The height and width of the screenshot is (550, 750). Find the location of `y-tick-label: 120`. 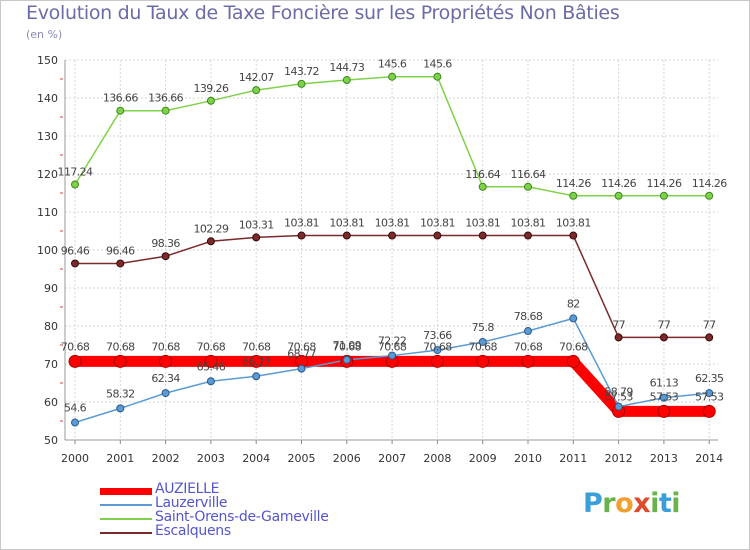

y-tick-label: 120 is located at coordinates (47, 174).